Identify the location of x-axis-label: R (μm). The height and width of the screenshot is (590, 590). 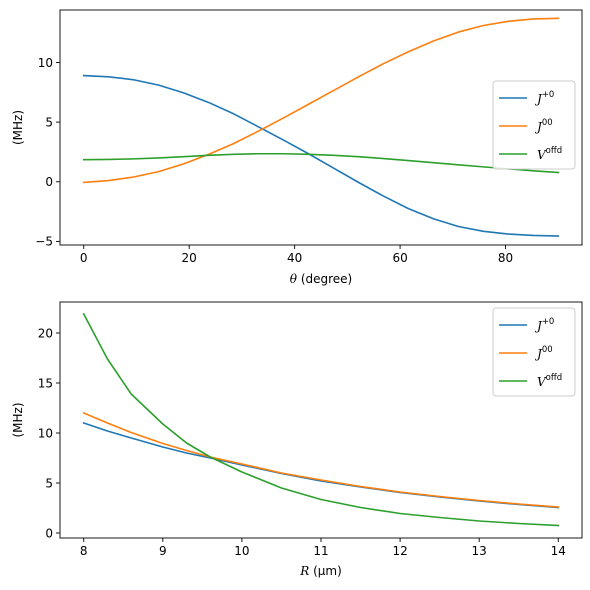
(320, 571).